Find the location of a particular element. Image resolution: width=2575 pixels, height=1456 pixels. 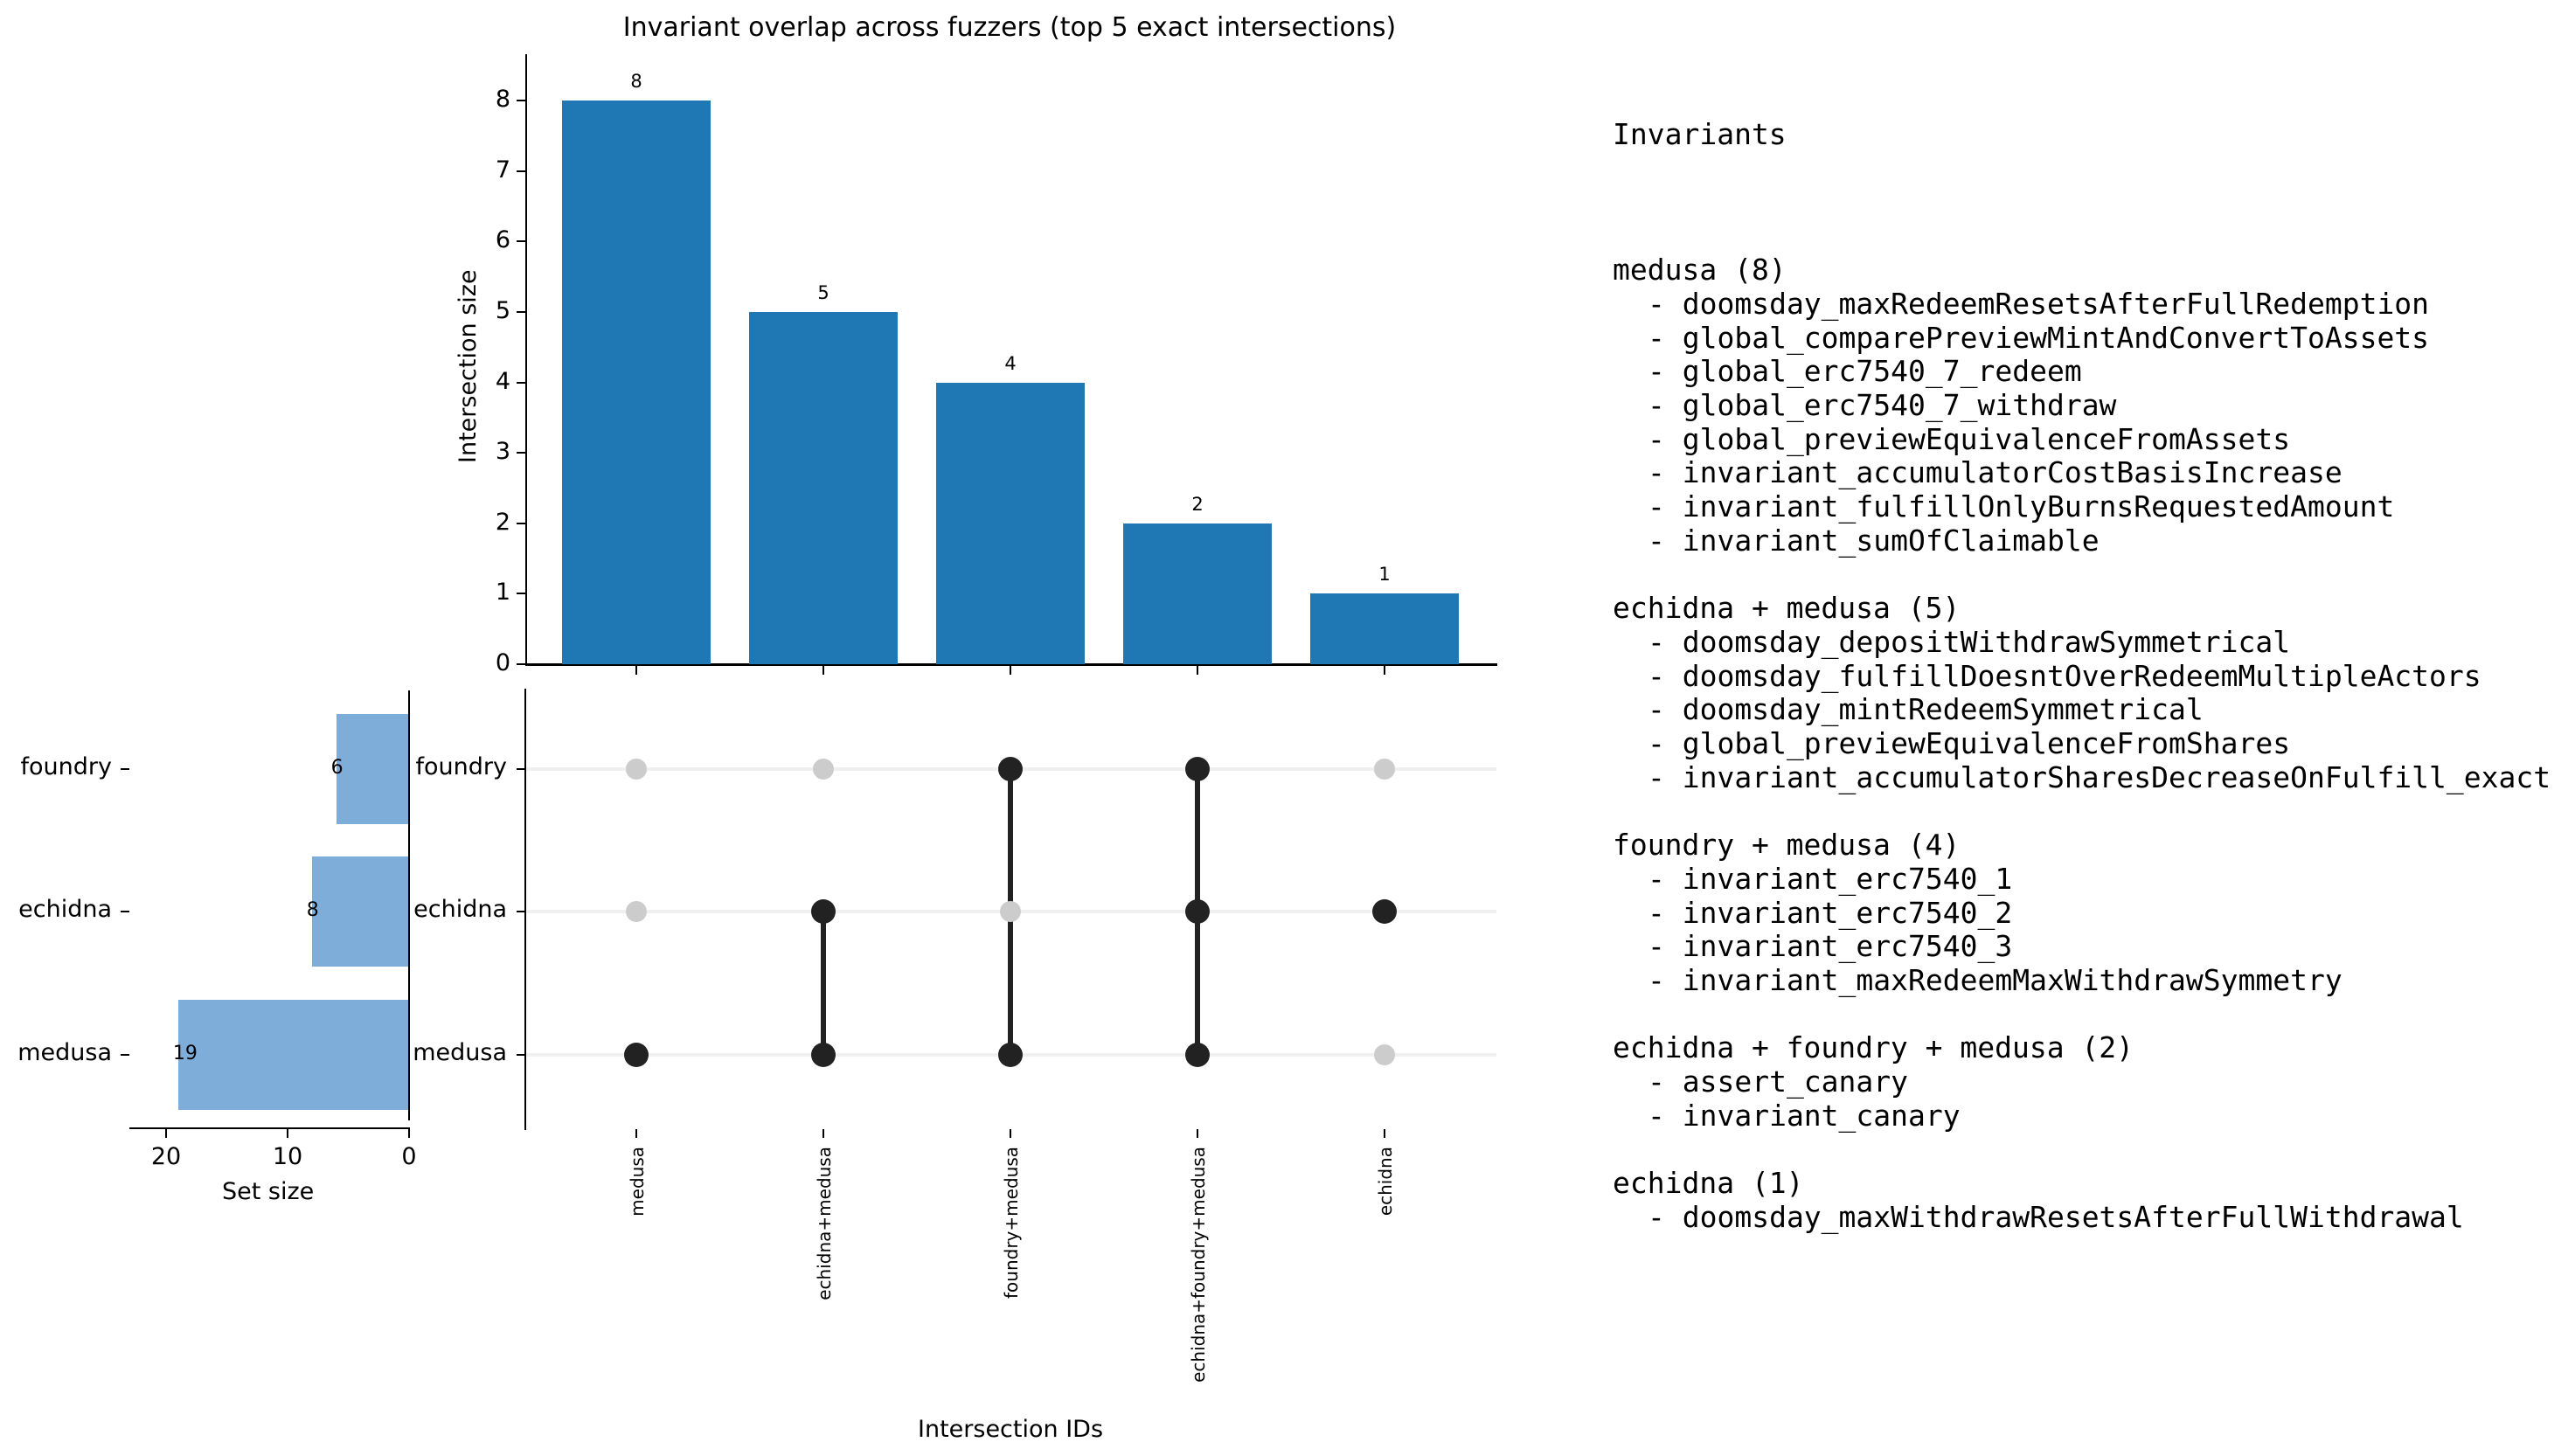

invariant-item: - invariant_accumulatorCostBasisIncrease is located at coordinates (1995, 472).